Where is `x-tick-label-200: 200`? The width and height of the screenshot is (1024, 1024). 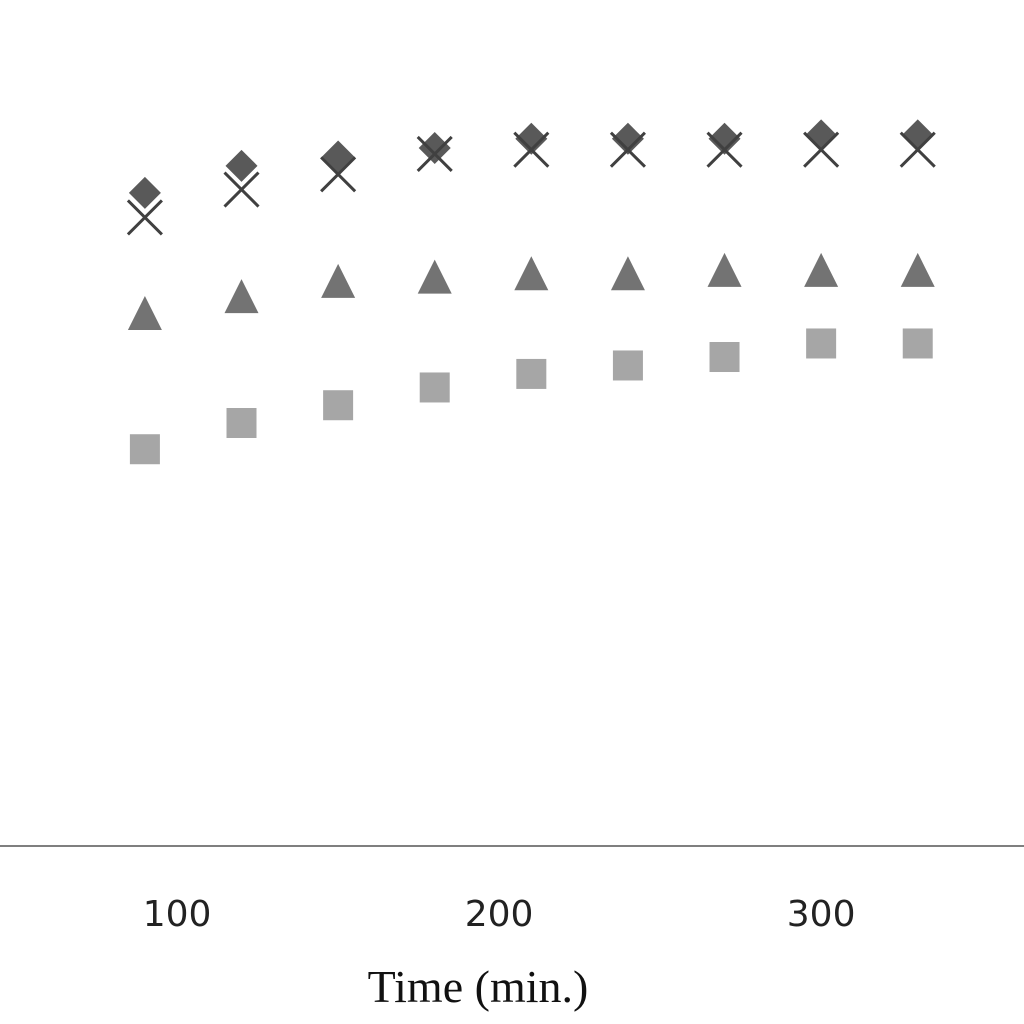
x-tick-label-200: 200 is located at coordinates (499, 914).